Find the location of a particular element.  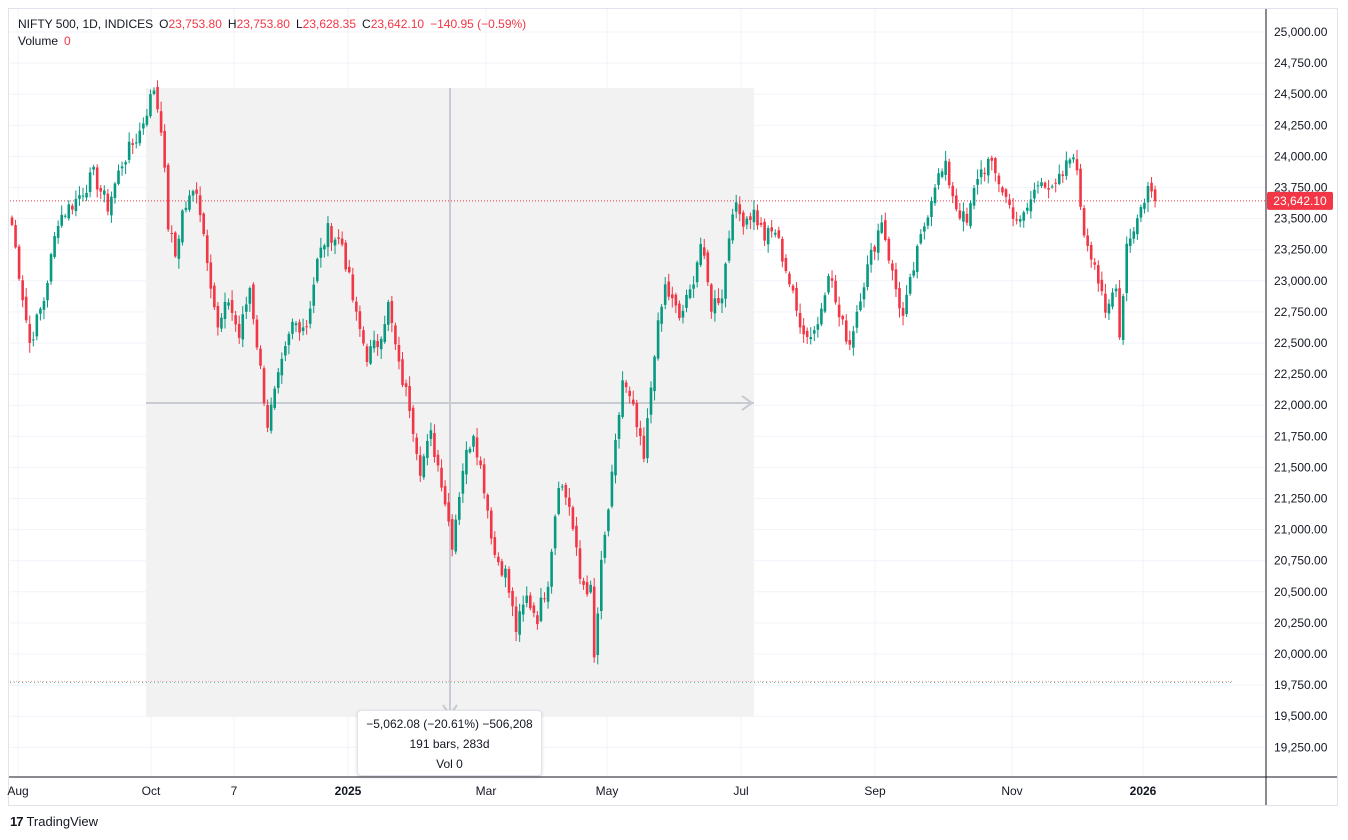

symbol-title: NIFTY 500, 1D, INDICES is located at coordinates (86, 24).